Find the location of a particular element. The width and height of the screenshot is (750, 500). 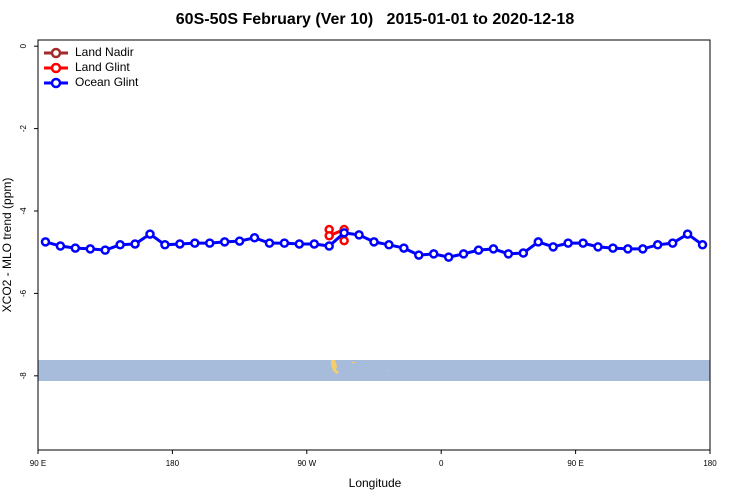

x-tick-label: 0 is located at coordinates (441, 463).